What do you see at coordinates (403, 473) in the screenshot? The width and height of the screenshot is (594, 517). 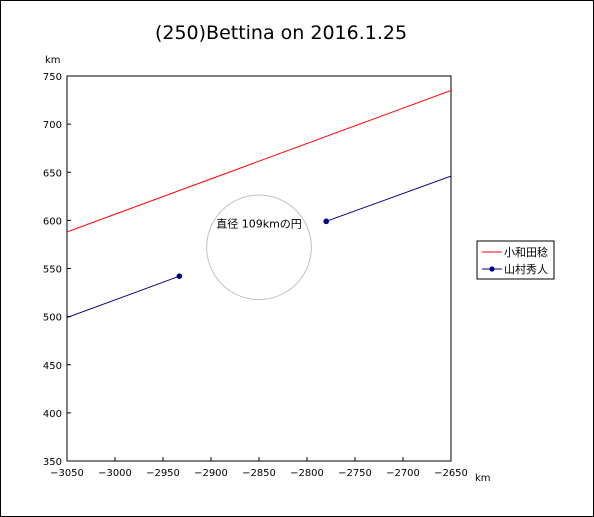 I see `x-tick-label: −2700` at bounding box center [403, 473].